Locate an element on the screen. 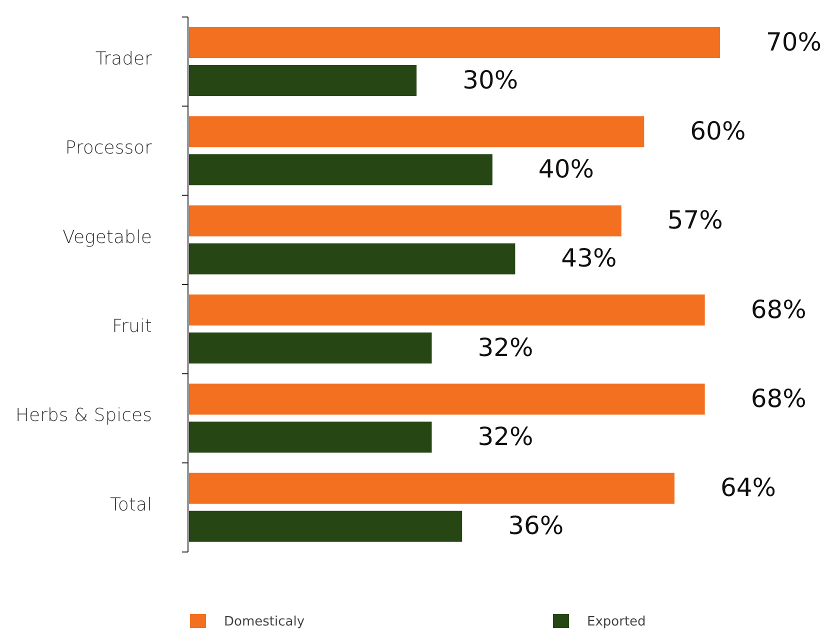  data-label: 64% is located at coordinates (748, 487).